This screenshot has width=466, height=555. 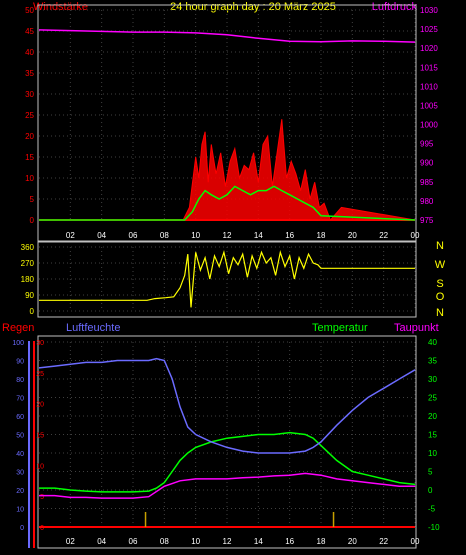 What do you see at coordinates (432, 509) in the screenshot?
I see `temperature-tick-label: -5` at bounding box center [432, 509].